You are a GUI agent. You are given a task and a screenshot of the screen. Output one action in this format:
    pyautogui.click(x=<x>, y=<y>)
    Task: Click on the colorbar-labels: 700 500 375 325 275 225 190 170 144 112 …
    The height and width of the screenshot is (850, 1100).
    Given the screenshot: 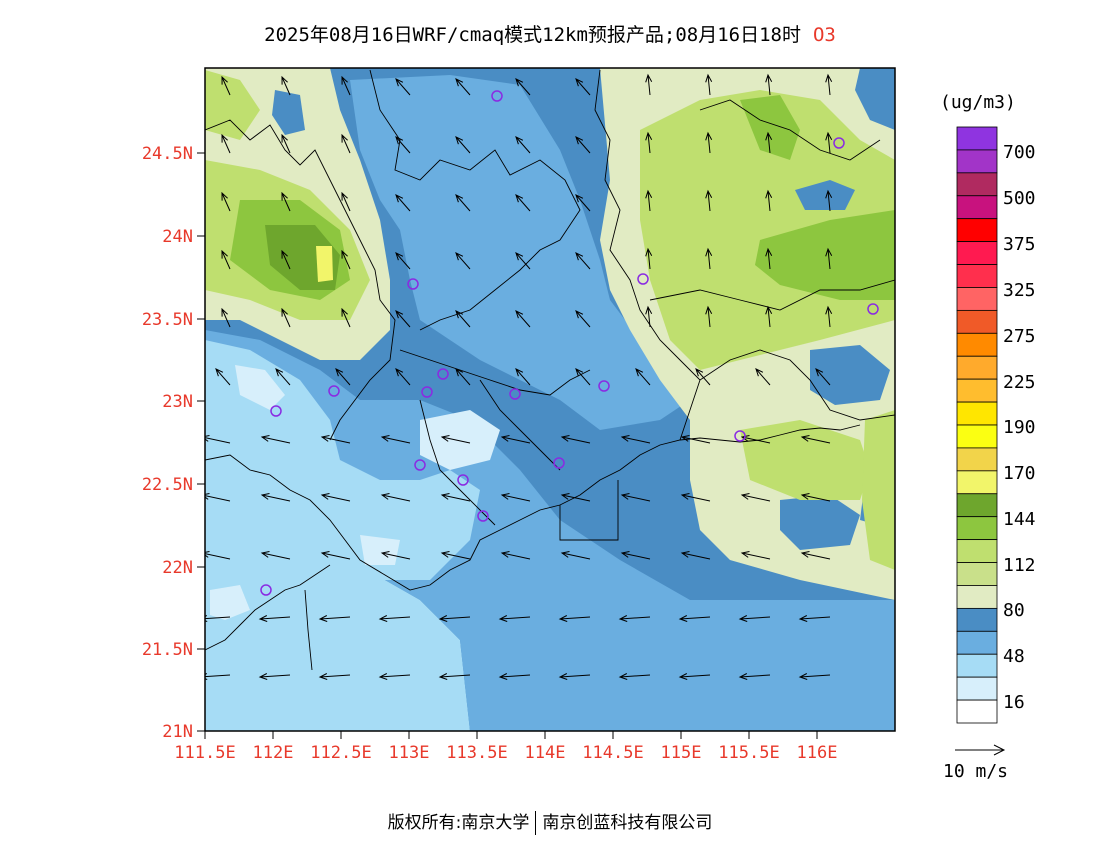 What is the action you would take?
    pyautogui.click(x=1019, y=427)
    